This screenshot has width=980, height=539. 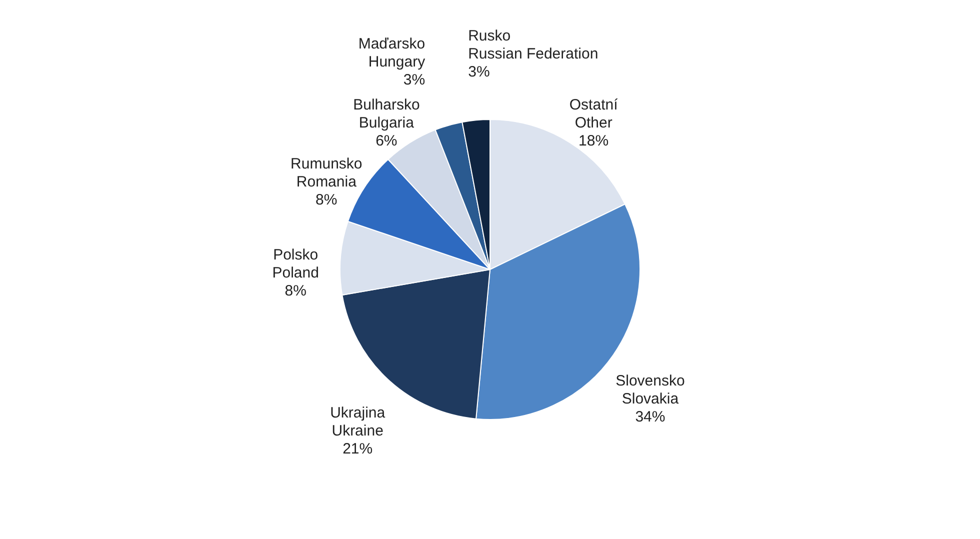 What do you see at coordinates (357, 449) in the screenshot?
I see `data-label: 21%` at bounding box center [357, 449].